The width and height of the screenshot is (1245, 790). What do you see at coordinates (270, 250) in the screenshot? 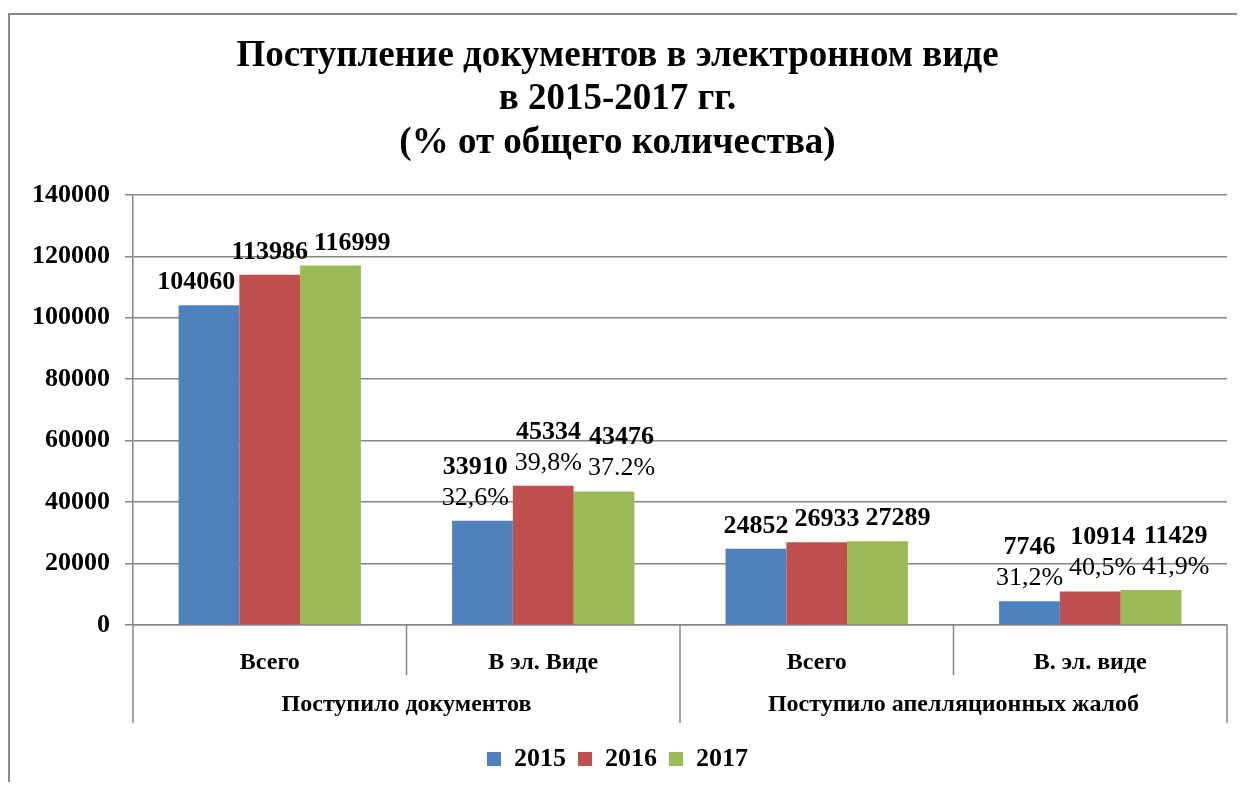
I see `data-label: 113986` at bounding box center [270, 250].